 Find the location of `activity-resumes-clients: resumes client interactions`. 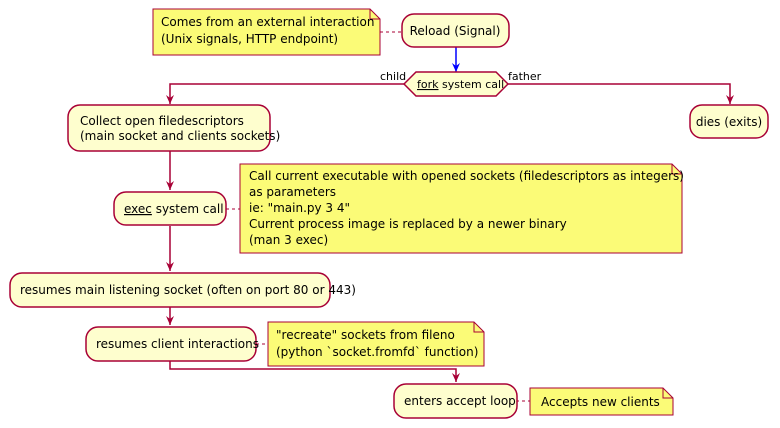

activity-resumes-clients: resumes client interactions is located at coordinates (172, 344).